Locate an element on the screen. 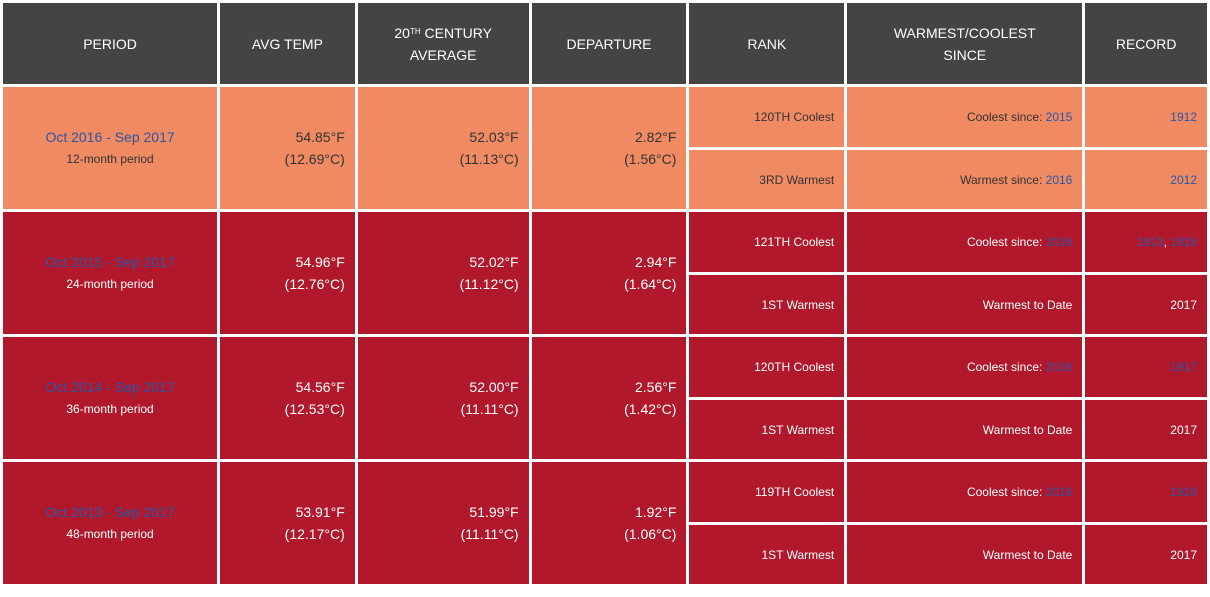  avg-temp-cell: 54.96°F (12.76°C) is located at coordinates (287, 273).